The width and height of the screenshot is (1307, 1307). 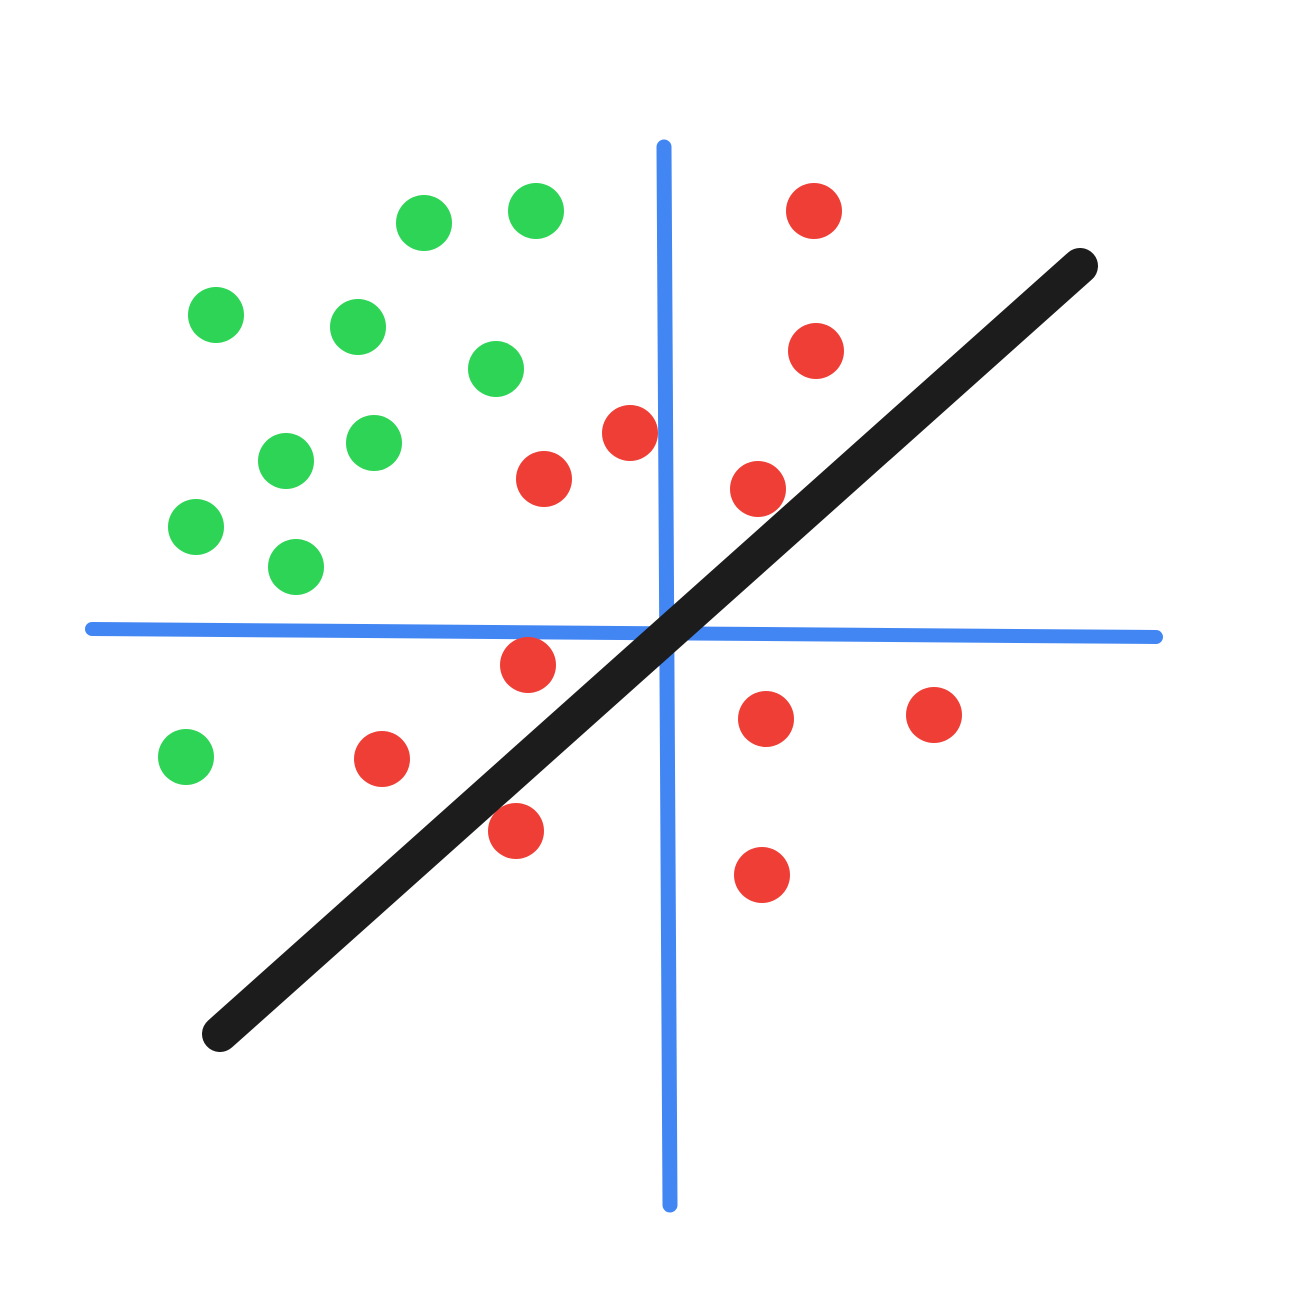 I want to click on vertical-axis, so click(x=667, y=676).